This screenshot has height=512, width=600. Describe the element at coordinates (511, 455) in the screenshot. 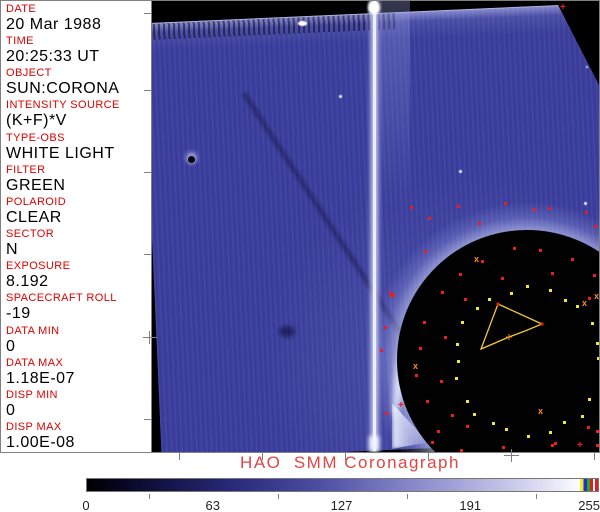

I see `bottom-axis-plus` at that location.